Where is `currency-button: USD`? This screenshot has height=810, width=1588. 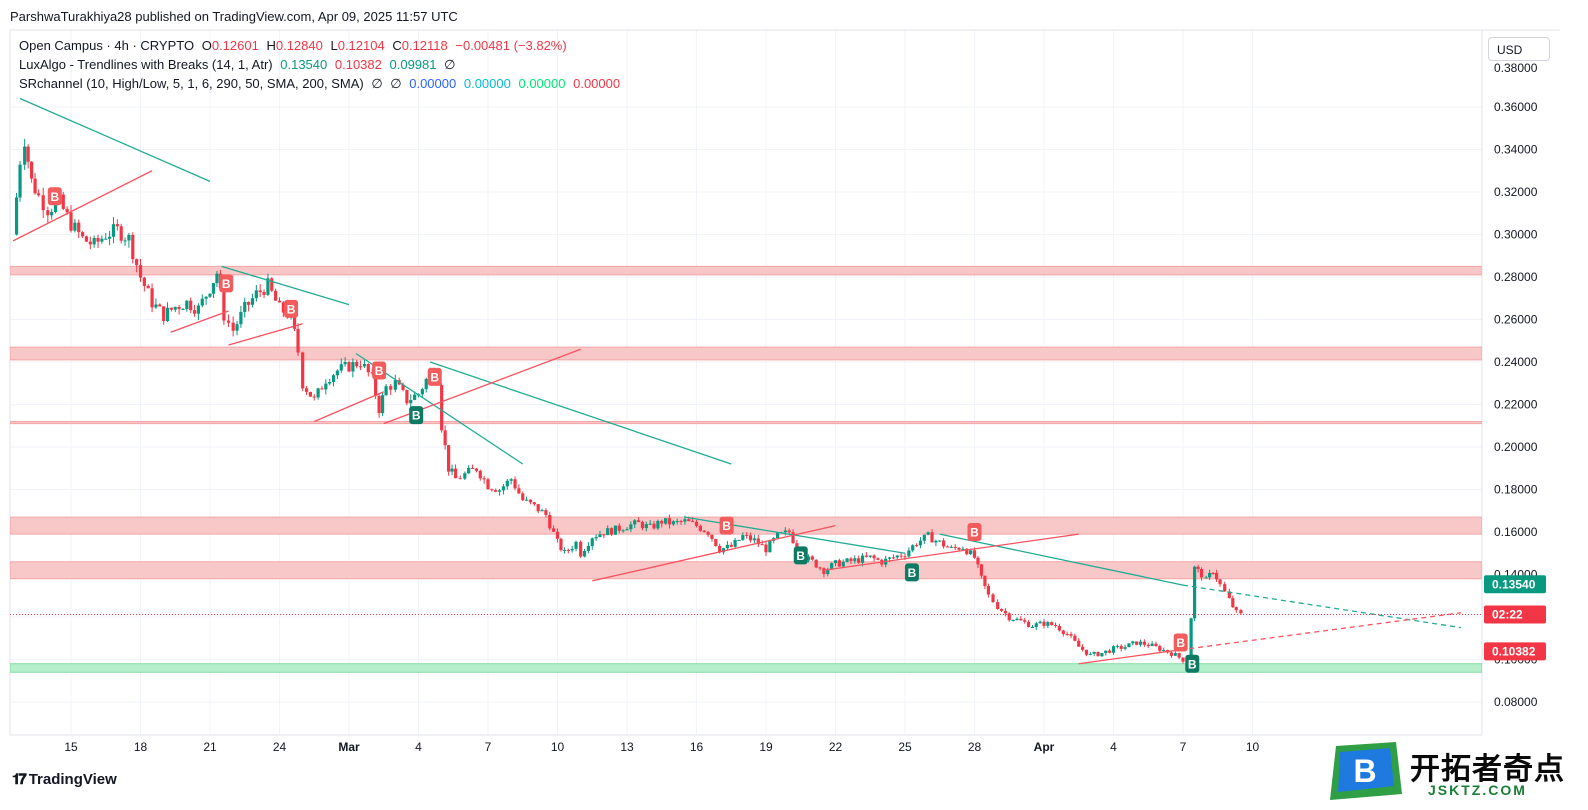
currency-button: USD is located at coordinates (1519, 49).